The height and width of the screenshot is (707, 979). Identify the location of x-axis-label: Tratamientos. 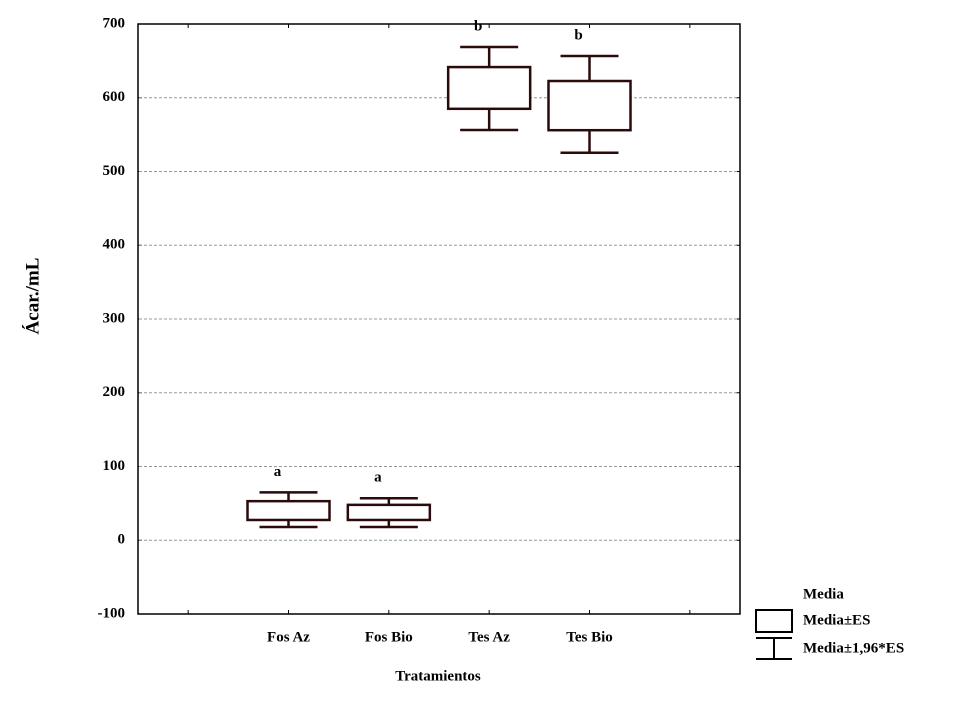
(438, 676).